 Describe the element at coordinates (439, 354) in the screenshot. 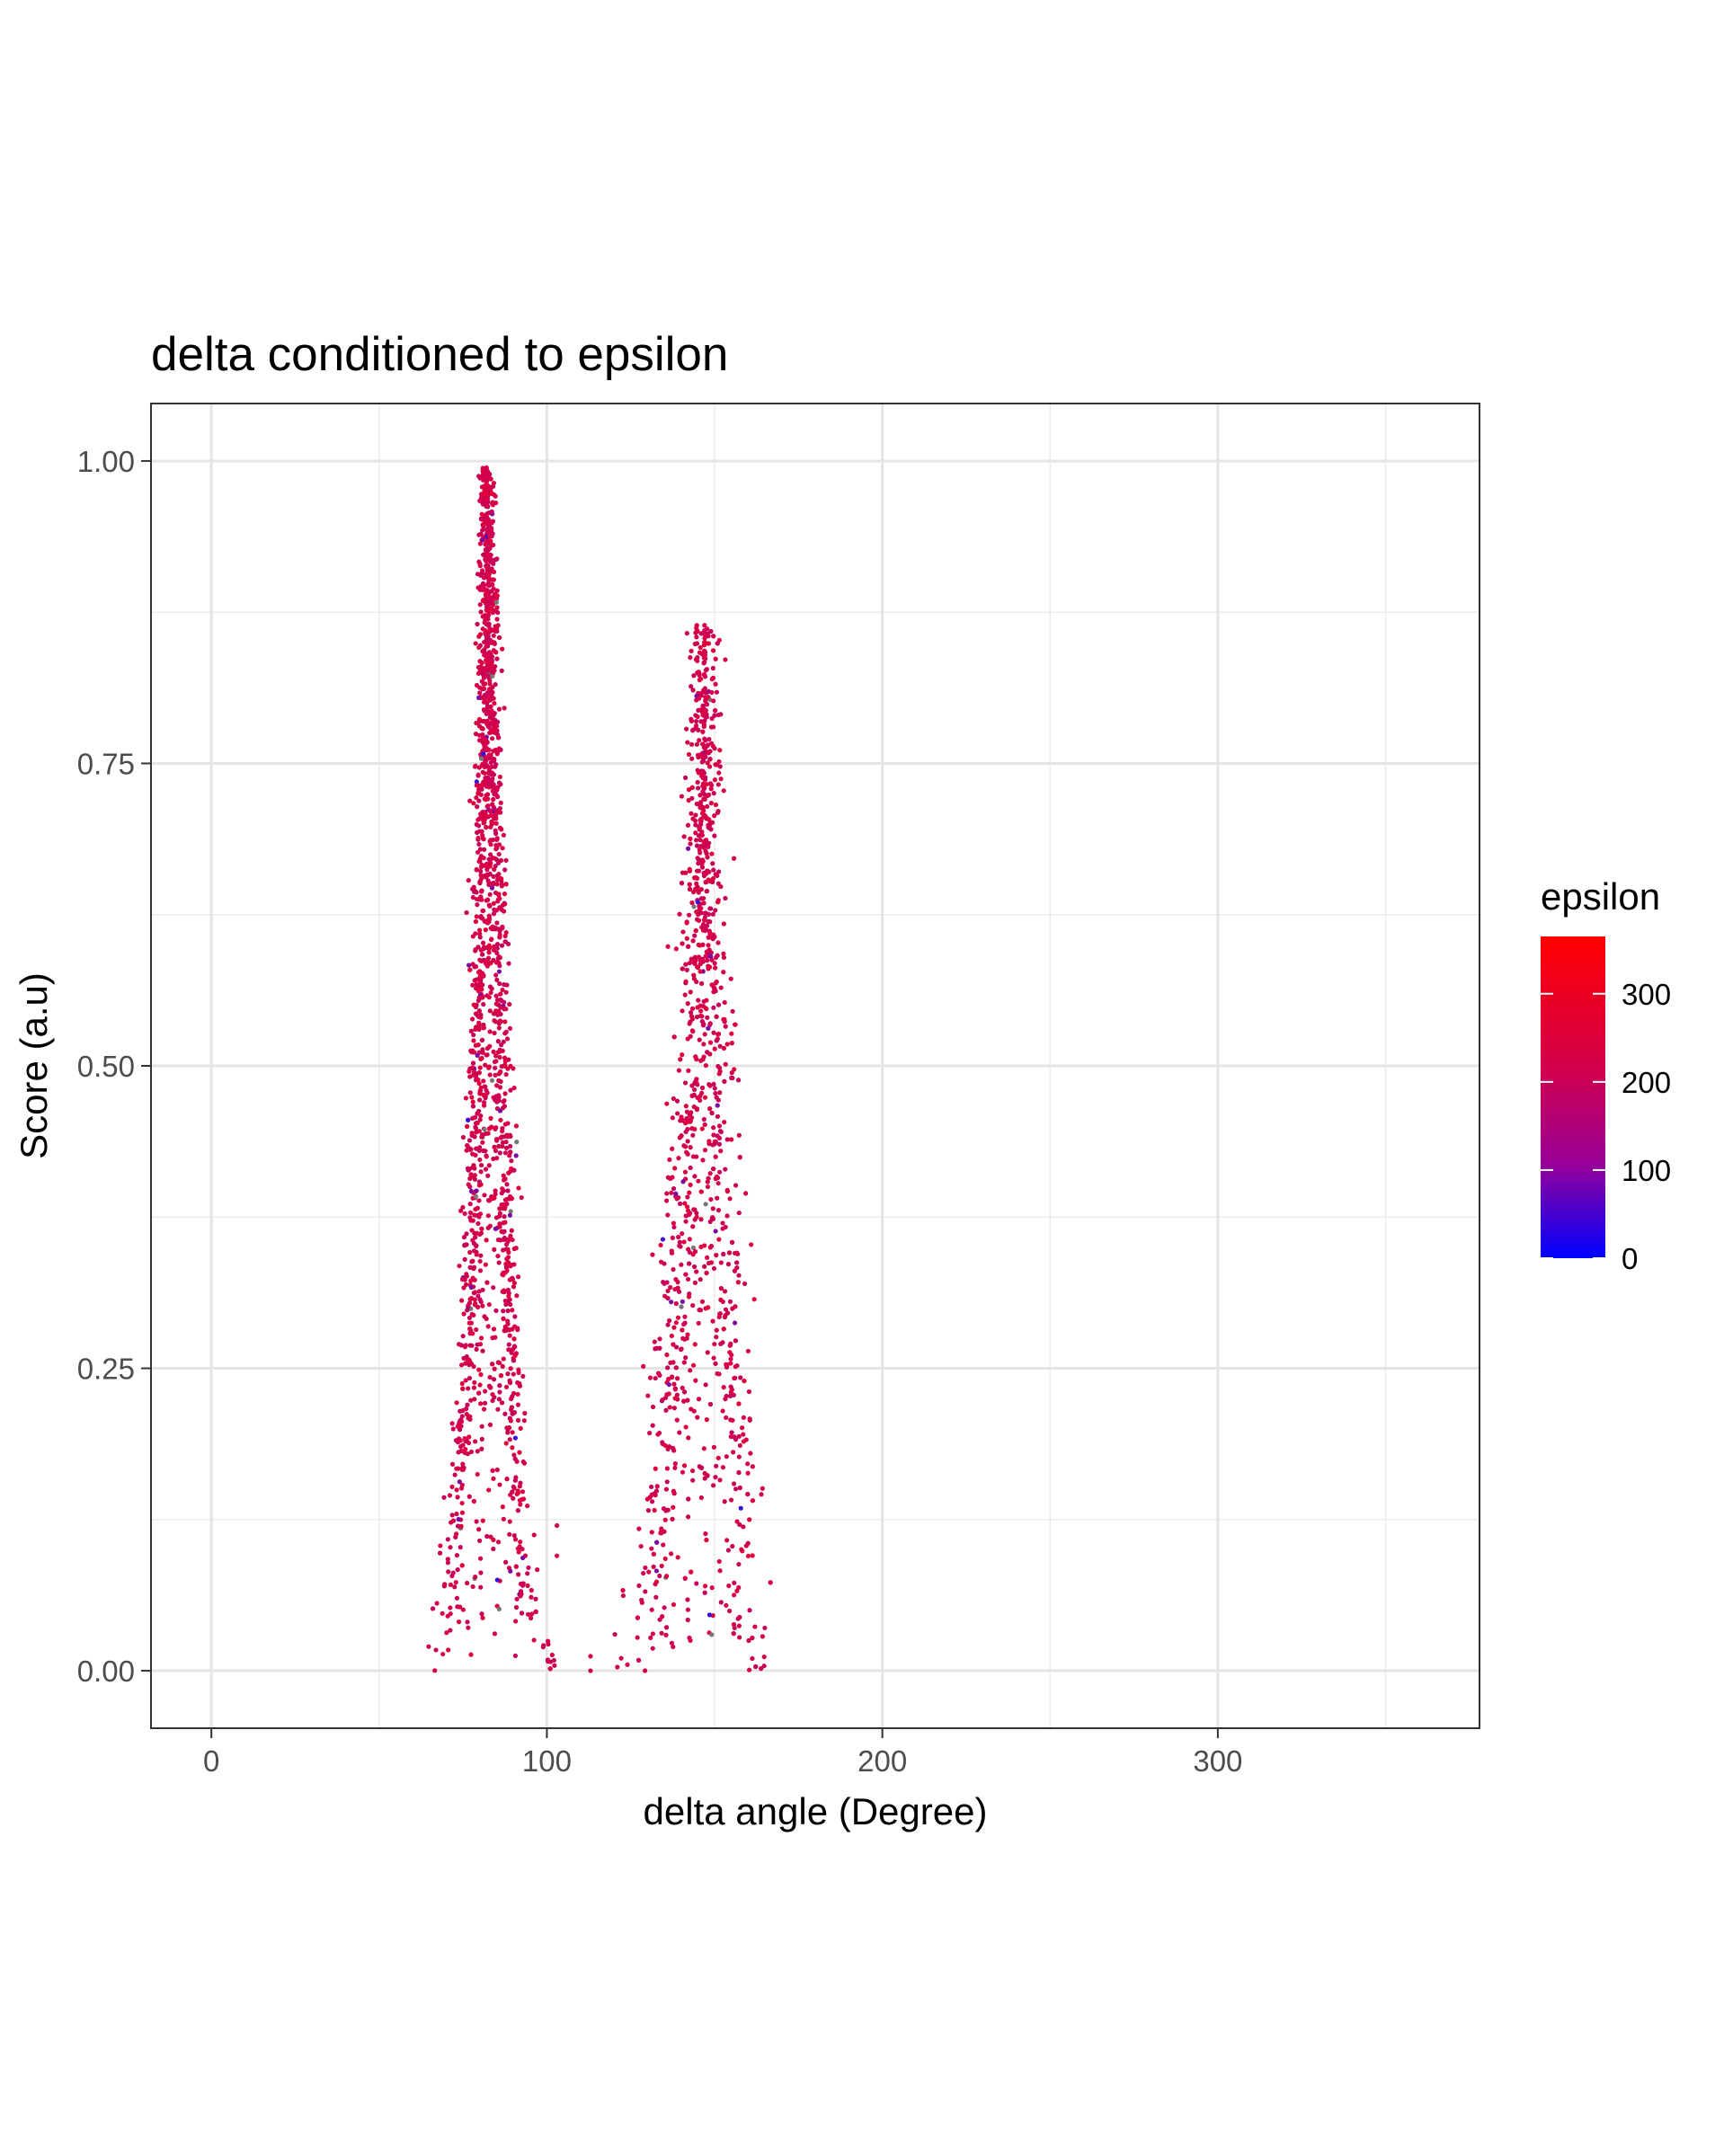

I see `chart-title: delta conditioned to epsilon` at that location.